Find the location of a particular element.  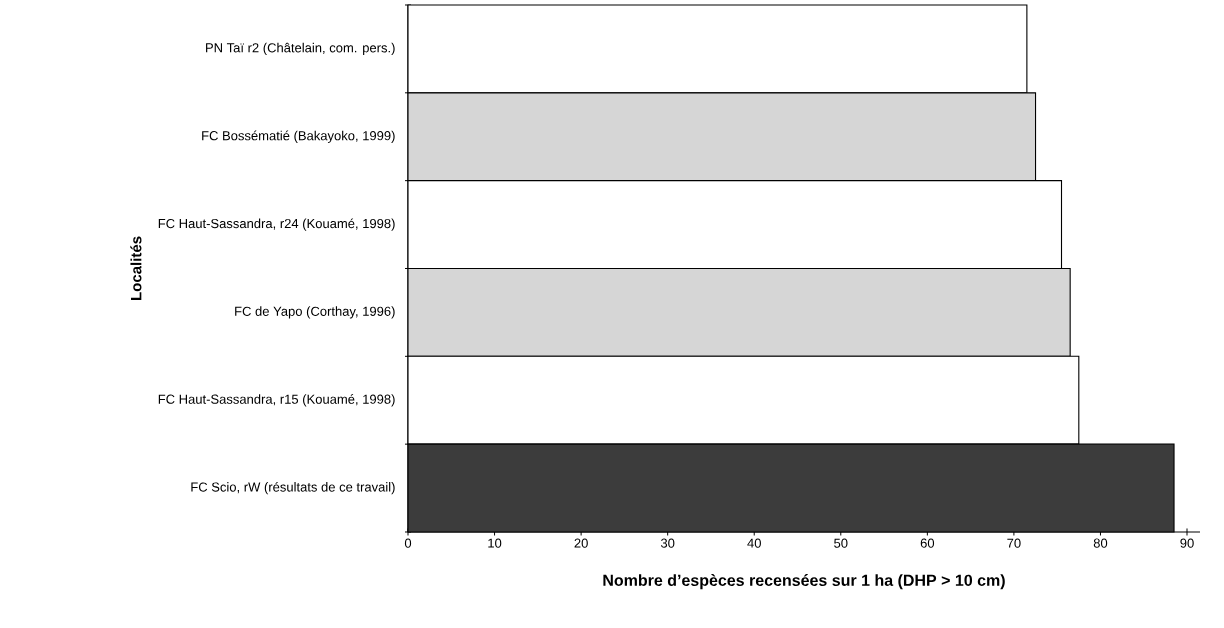

y-tick-label: FC Haut-Sassandra, r24 (Kouamé, 1998) is located at coordinates (276, 224).